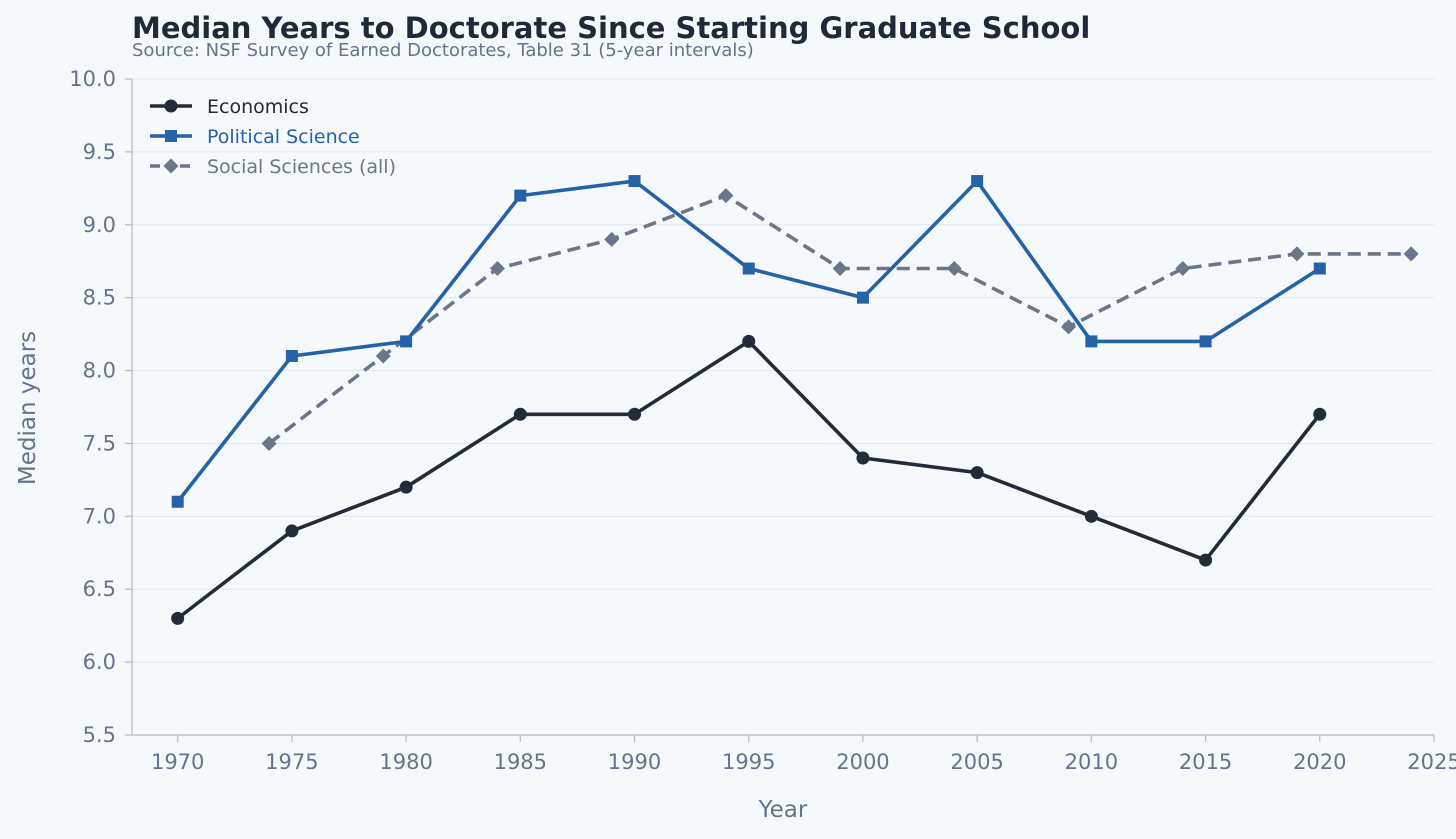 The image size is (1456, 839). What do you see at coordinates (99, 371) in the screenshot?
I see `y-tick-label: 8.0` at bounding box center [99, 371].